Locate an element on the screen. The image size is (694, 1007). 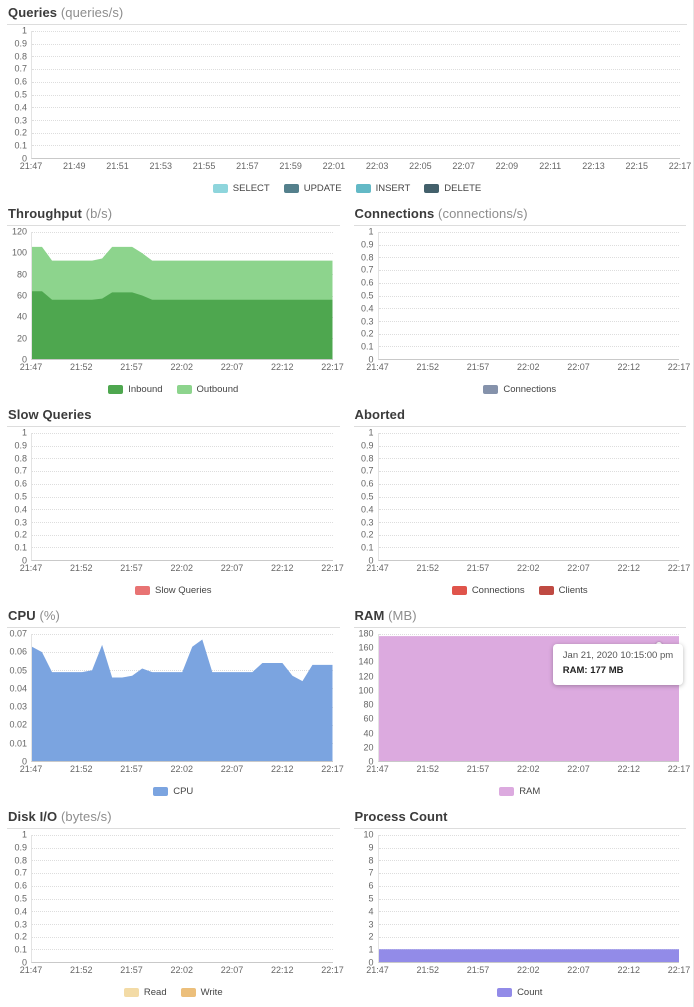
plot-area: Jan 21, 2020 10:15:00 pm RAM: 177 MB is located at coordinates (530, 698).